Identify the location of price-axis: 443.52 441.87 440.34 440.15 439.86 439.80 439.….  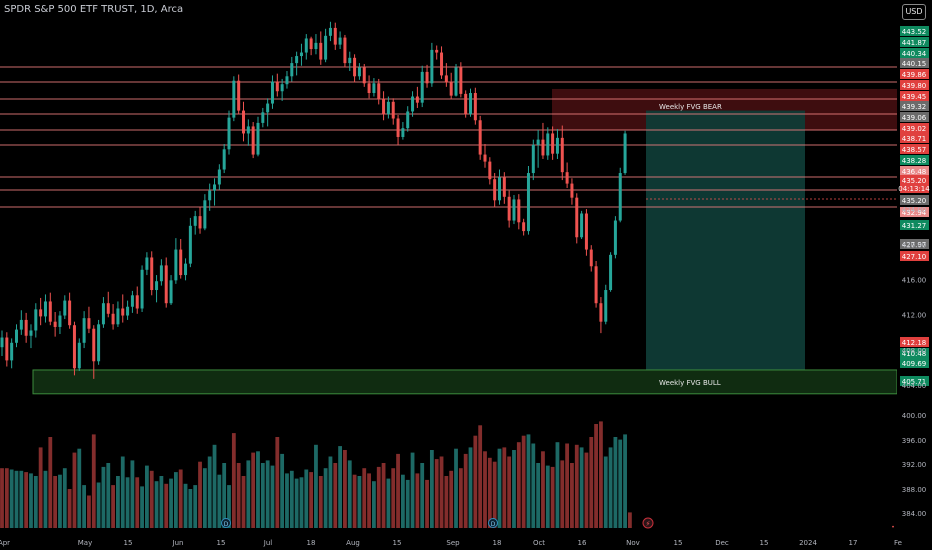
(911, 275).